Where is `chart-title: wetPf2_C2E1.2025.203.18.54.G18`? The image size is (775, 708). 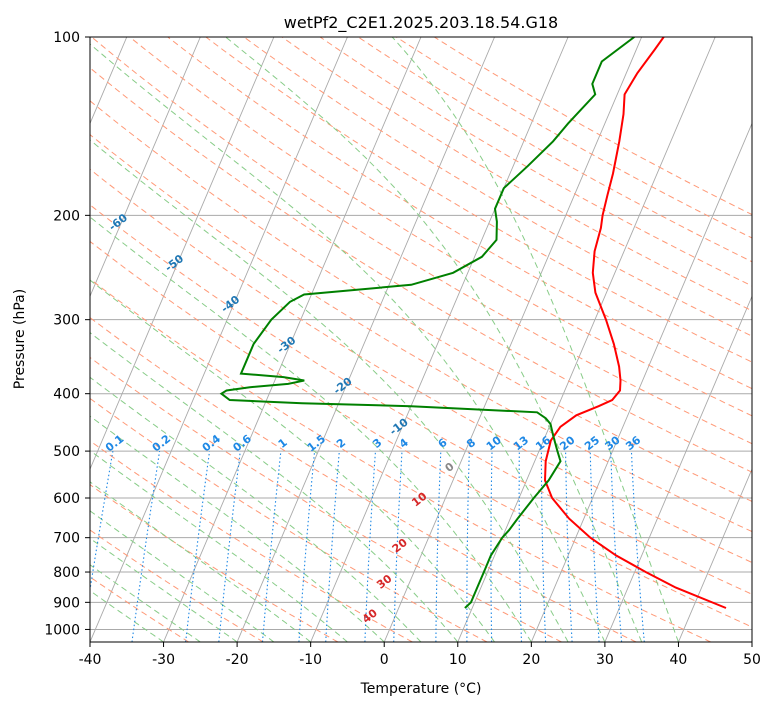
chart-title: wetPf2_C2E1.2025.203.18.54.G18 is located at coordinates (421, 23).